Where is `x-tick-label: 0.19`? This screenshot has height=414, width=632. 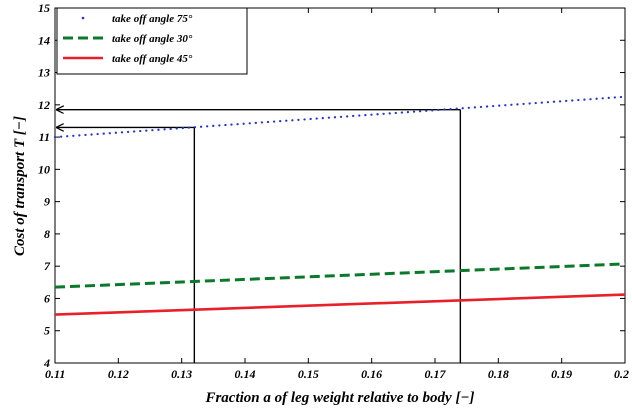
x-tick-label: 0.19 is located at coordinates (561, 374).